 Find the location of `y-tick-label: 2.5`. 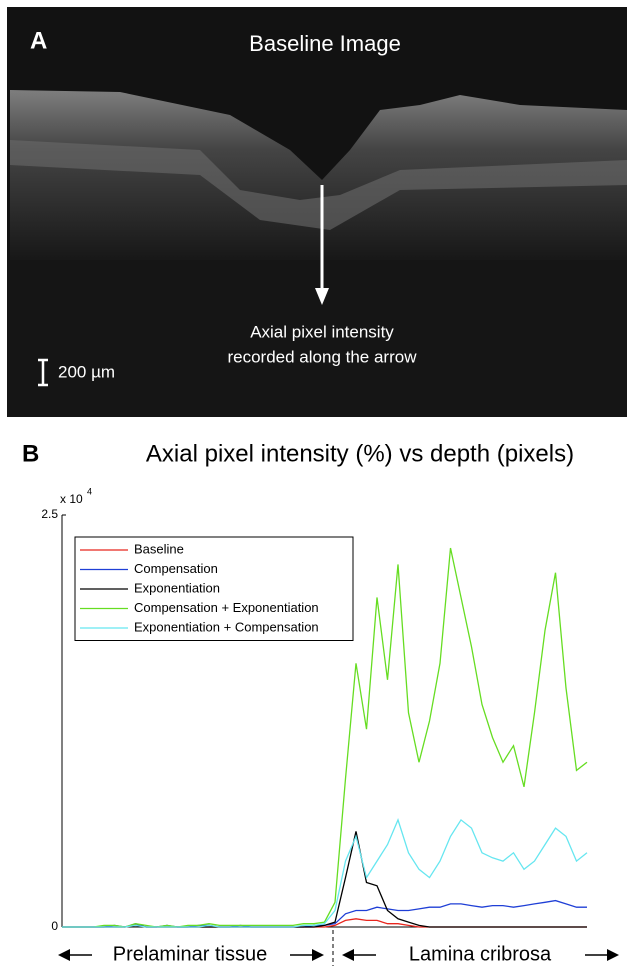

y-tick-label: 2.5 is located at coordinates (49, 514).